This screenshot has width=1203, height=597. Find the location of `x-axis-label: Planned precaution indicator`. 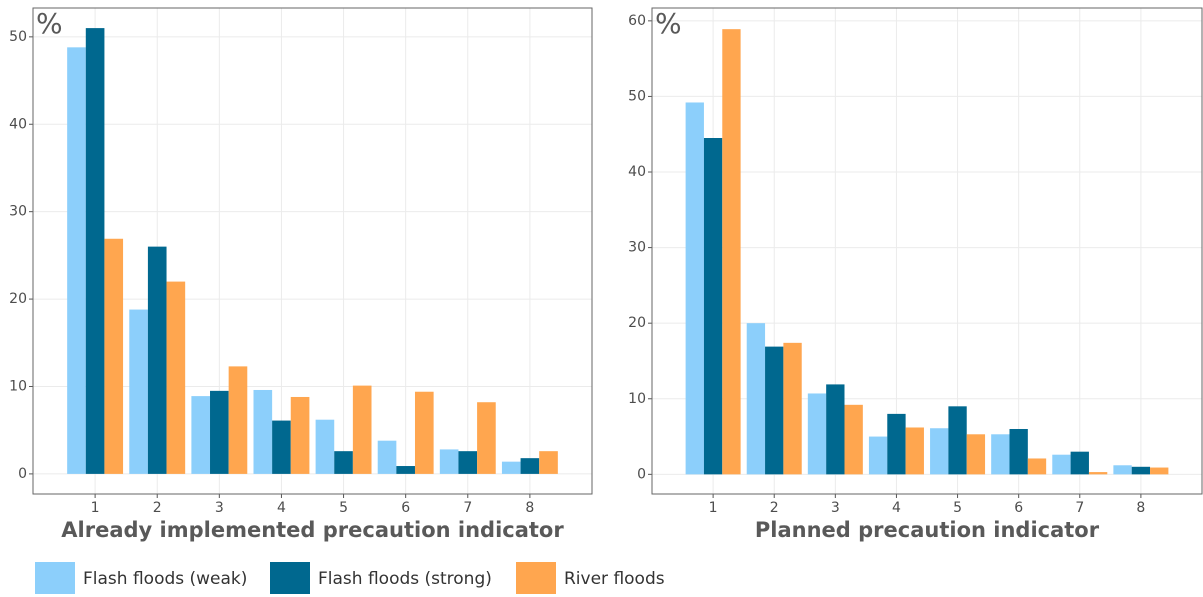

x-axis-label: Planned precaution indicator is located at coordinates (927, 530).